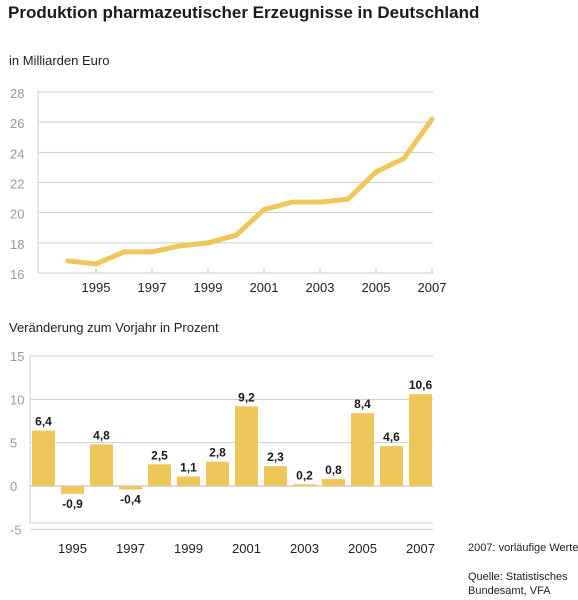 The image size is (578, 600). What do you see at coordinates (17, 274) in the screenshot?
I see `line-y-tick-label: 16` at bounding box center [17, 274].